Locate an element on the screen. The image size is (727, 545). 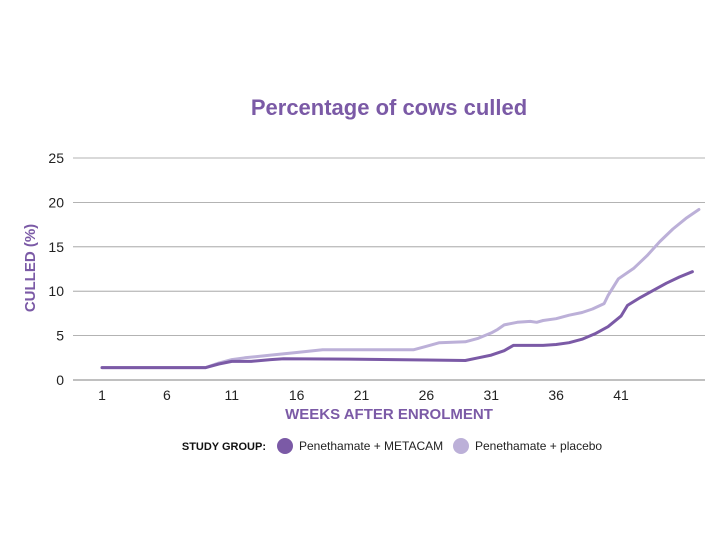
x-tick-label: 6 is located at coordinates (167, 395).